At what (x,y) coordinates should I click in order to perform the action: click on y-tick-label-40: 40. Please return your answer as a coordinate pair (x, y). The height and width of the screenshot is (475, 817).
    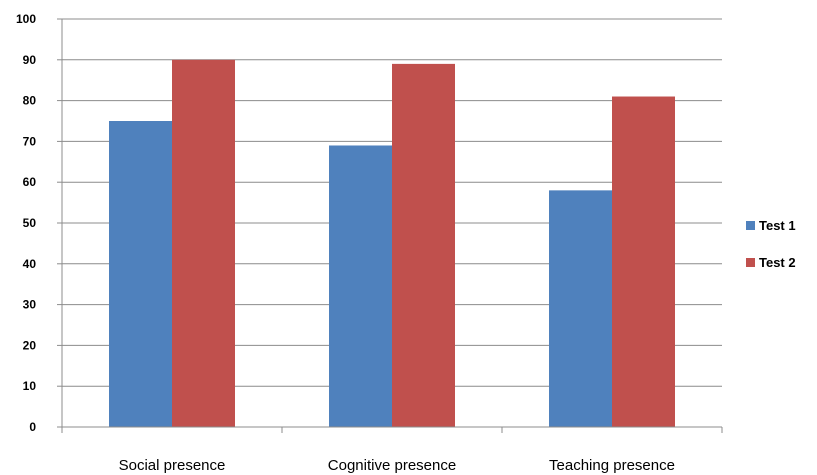
    Looking at the image, I should click on (30, 264).